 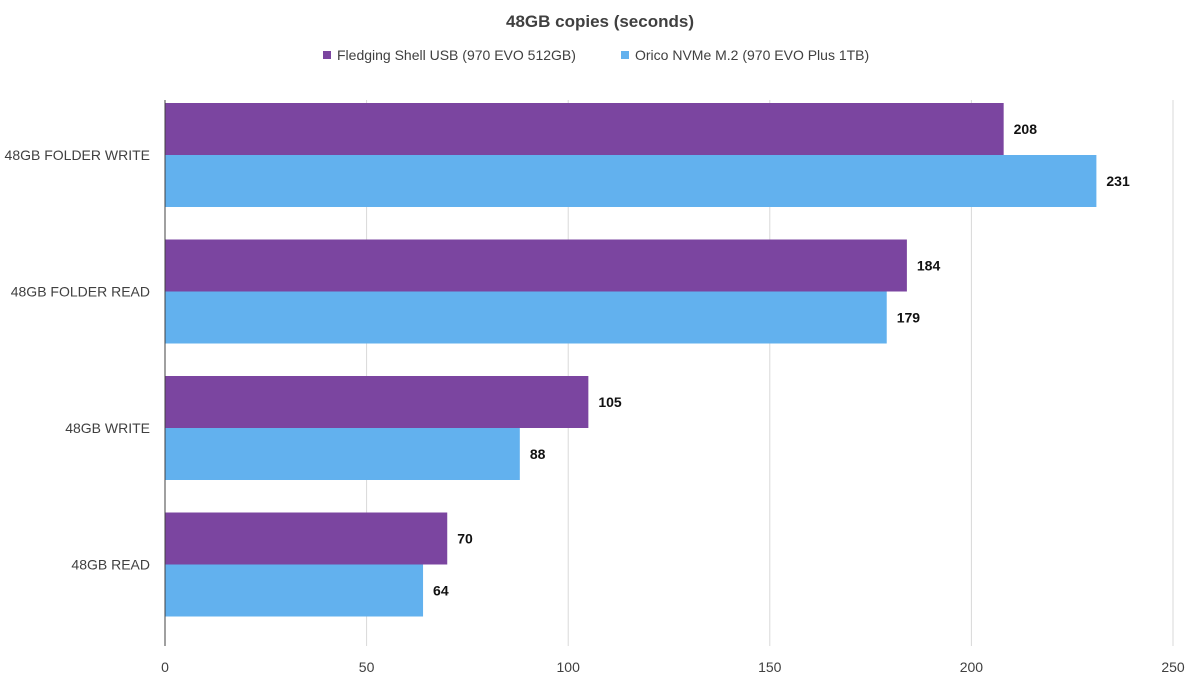 What do you see at coordinates (972, 667) in the screenshot?
I see `x-tick-label: 200` at bounding box center [972, 667].